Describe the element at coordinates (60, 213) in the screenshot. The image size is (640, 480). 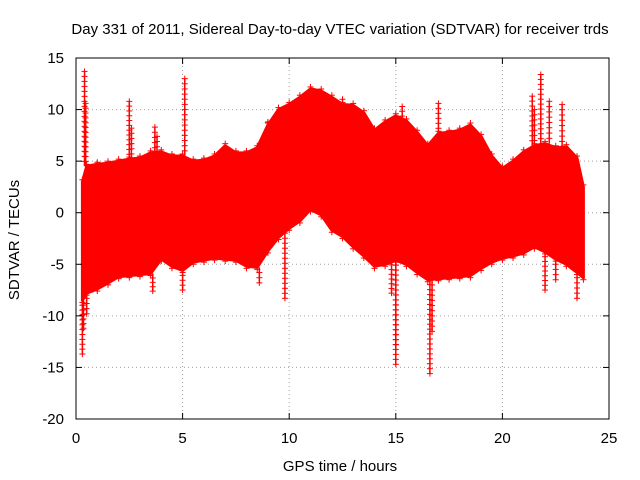
I see `y-tick-label: 0` at that location.